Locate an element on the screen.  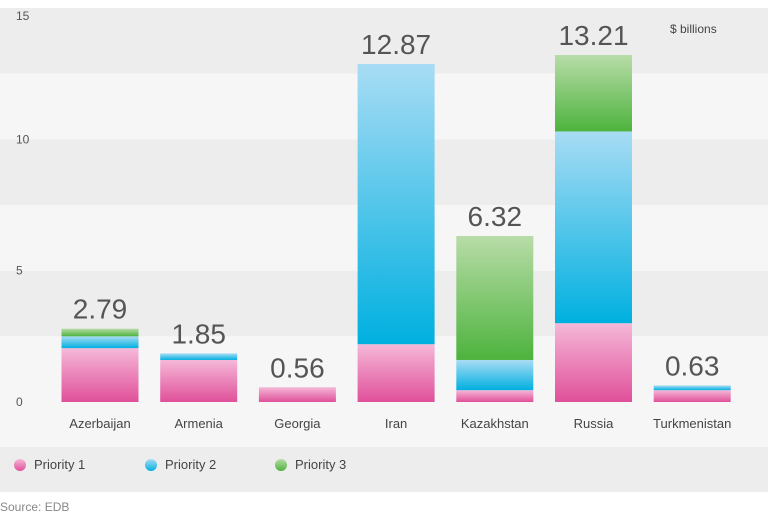
category-label: Armenia is located at coordinates (198, 423).